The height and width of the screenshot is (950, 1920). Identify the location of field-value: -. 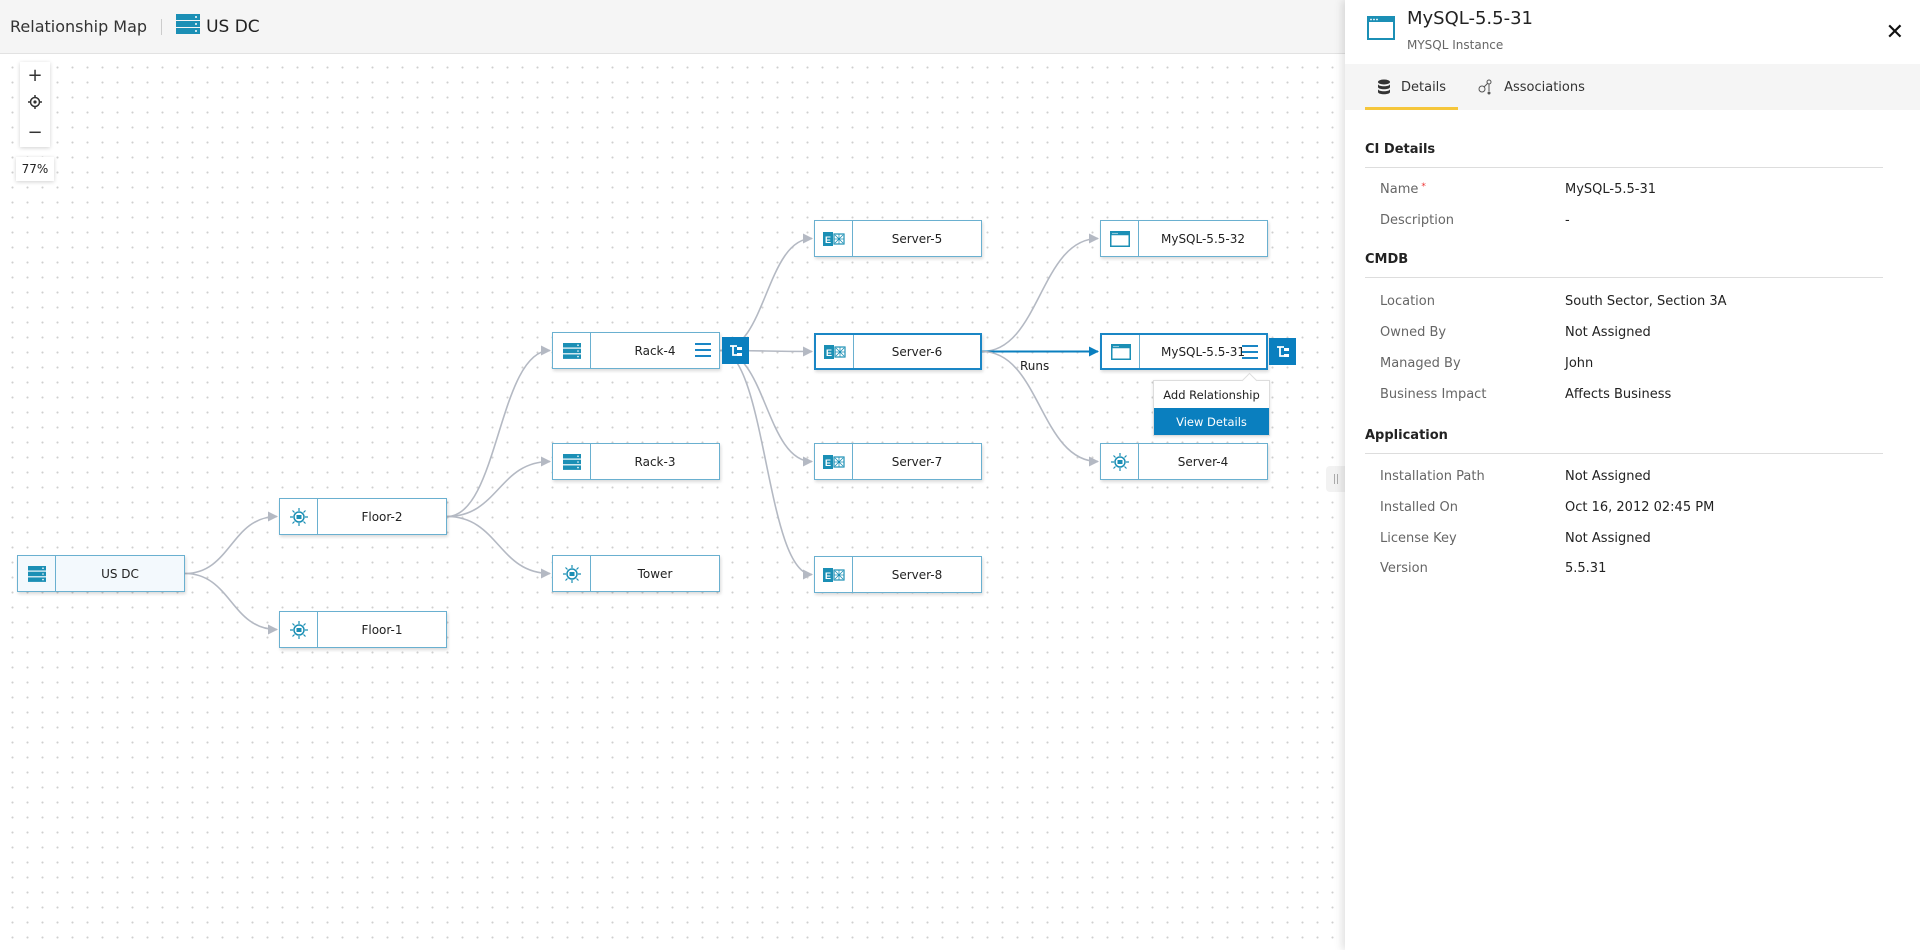
(1567, 220).